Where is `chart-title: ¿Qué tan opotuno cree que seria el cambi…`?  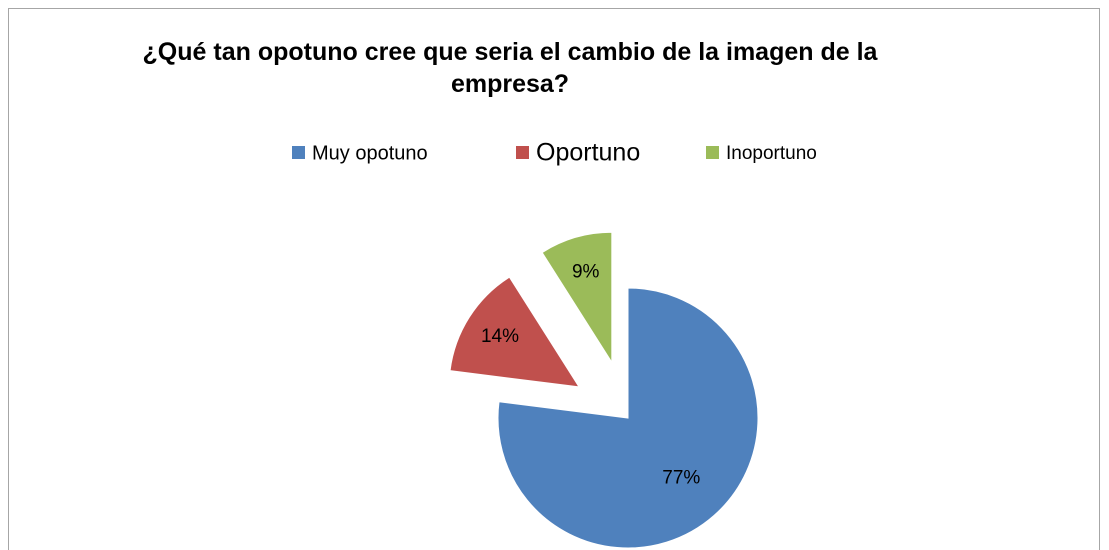
chart-title: ¿Qué tan opotuno cree que seria el cambi… is located at coordinates (510, 68).